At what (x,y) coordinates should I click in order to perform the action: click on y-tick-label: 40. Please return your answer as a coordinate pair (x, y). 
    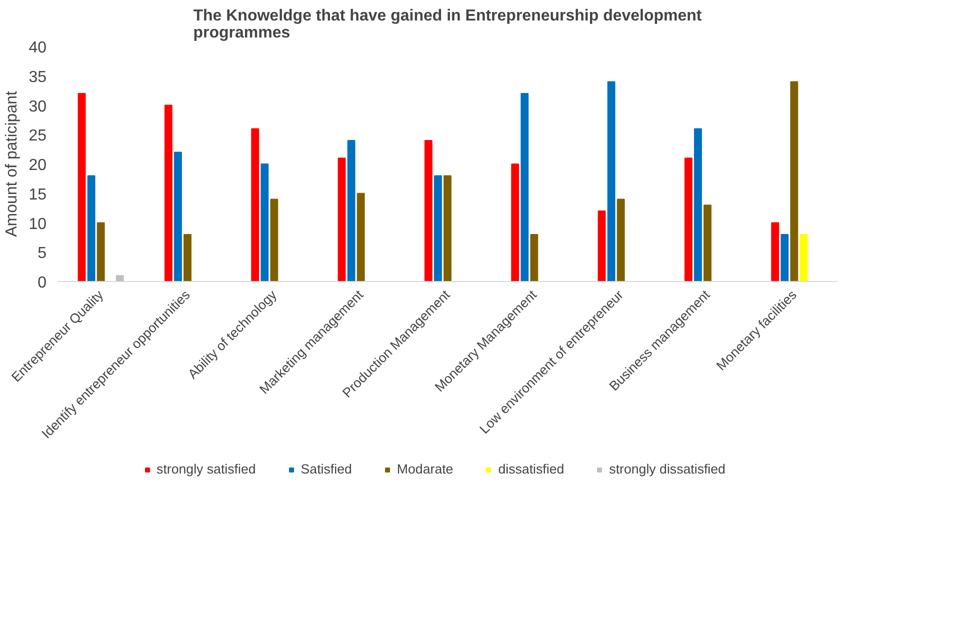
    Looking at the image, I should click on (37, 48).